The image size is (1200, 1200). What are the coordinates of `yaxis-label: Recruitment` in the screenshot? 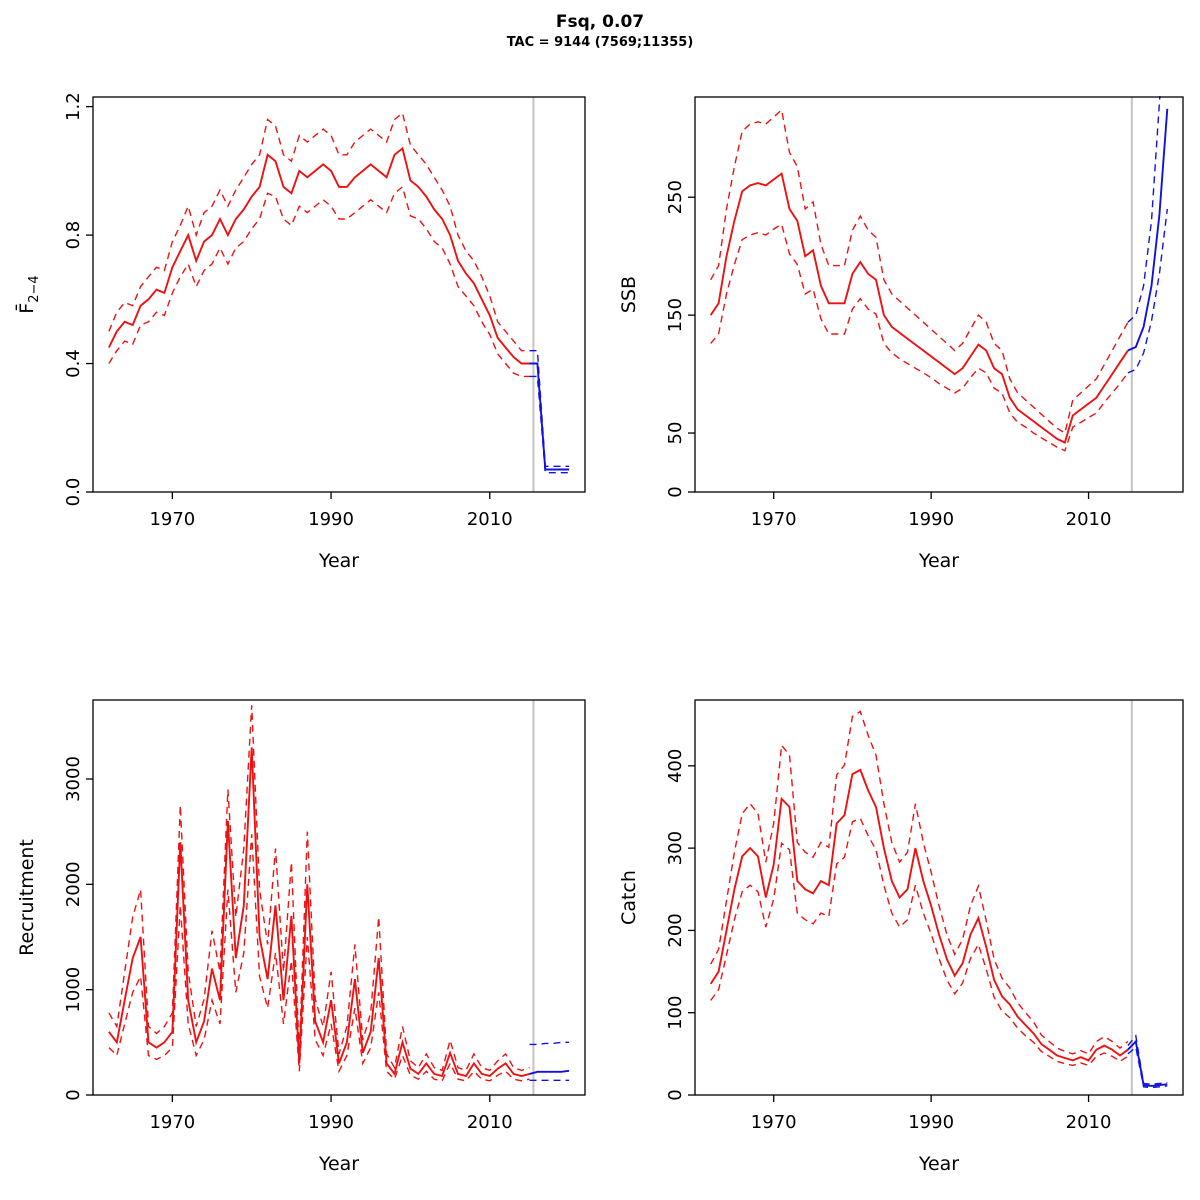 It's located at (27, 897).